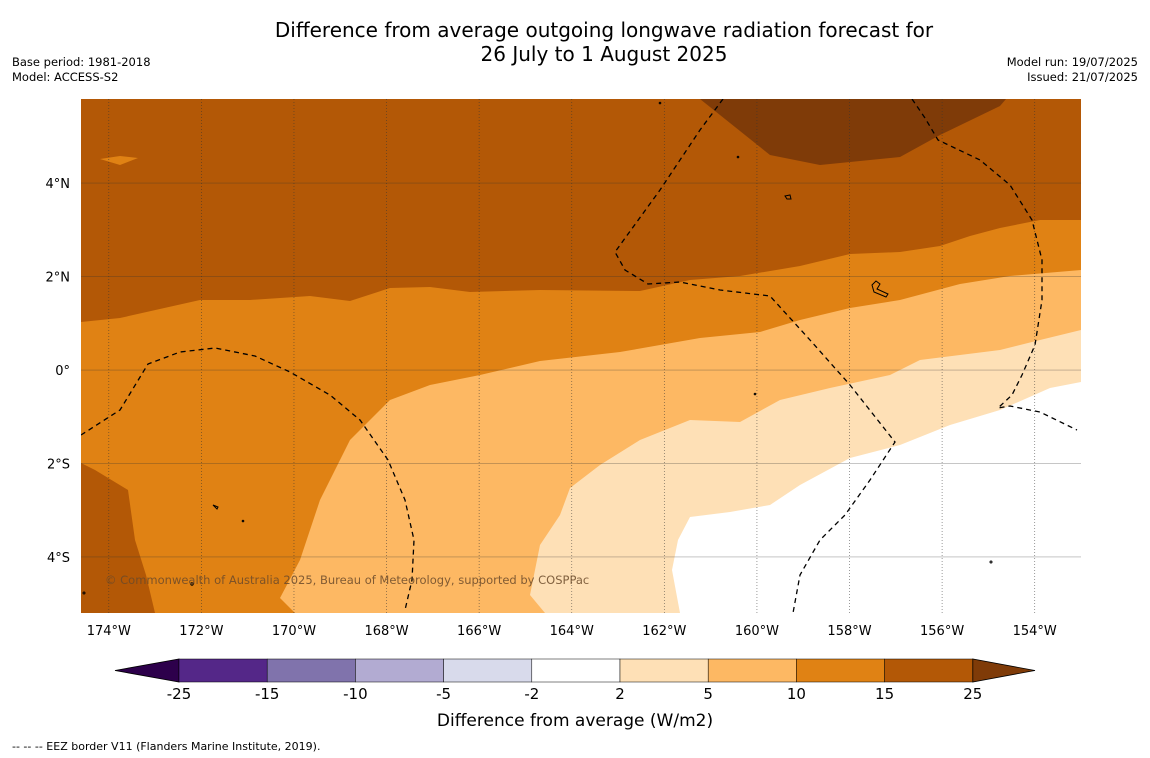  I want to click on colorbar: -25 -15 -10 -5 -2 2 5 10 15 25, so click(575, 680).